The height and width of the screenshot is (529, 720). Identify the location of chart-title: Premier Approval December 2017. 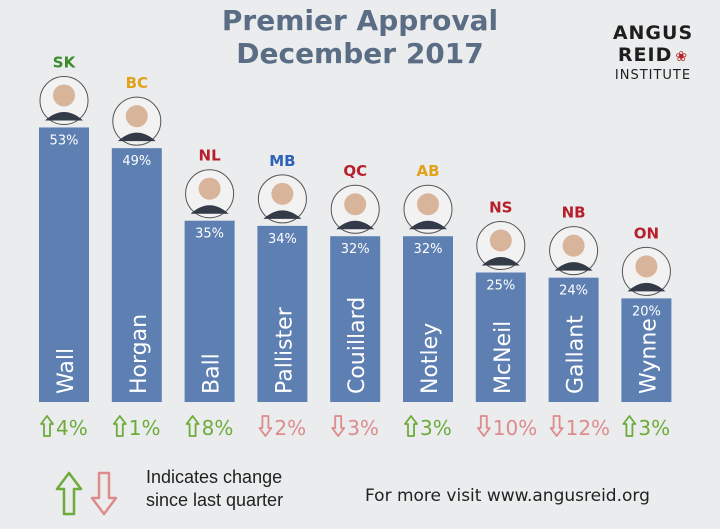
(360, 37).